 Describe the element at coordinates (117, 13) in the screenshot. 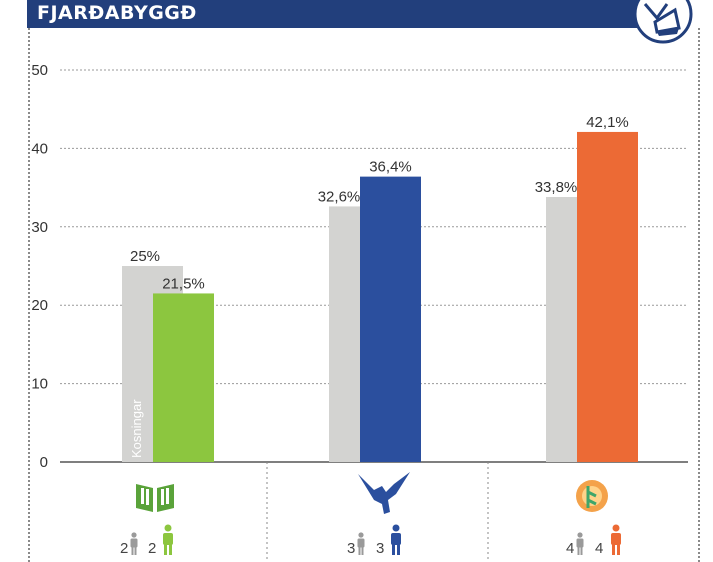

I see `page-title: FJARÐABYGGÐ` at that location.